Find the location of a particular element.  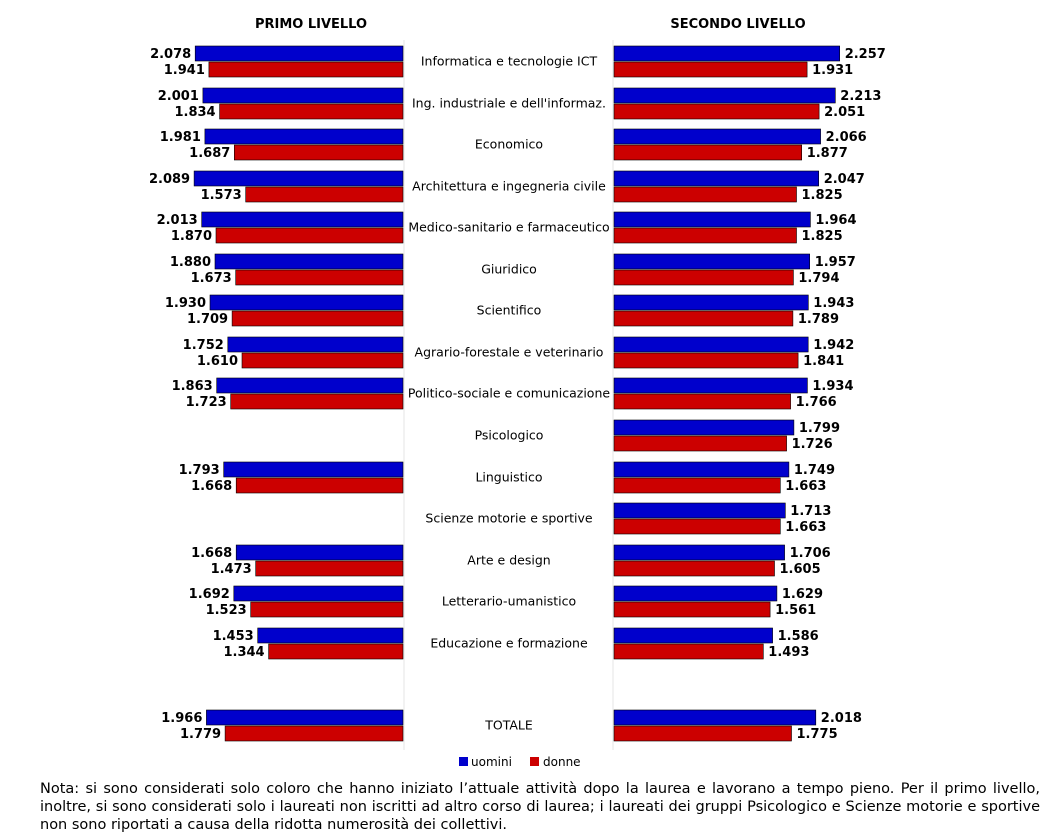

data-label: 1.942 is located at coordinates (833, 345).